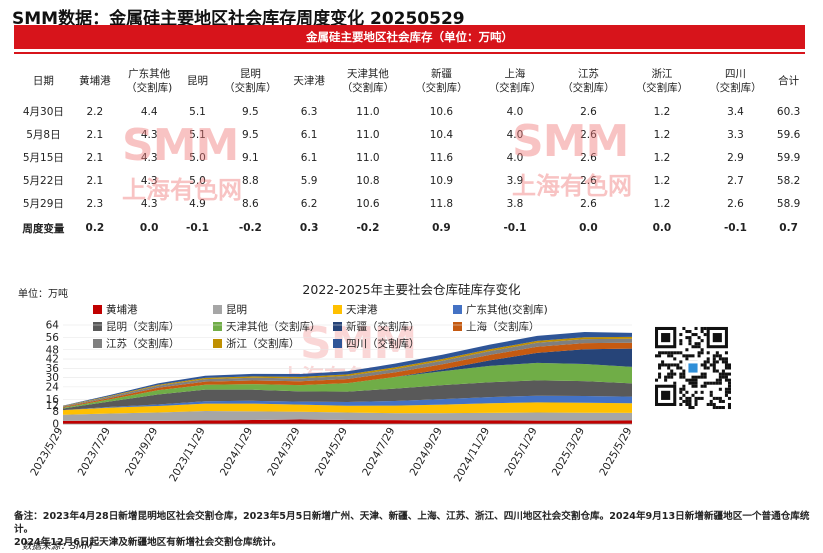 The width and height of the screenshot is (823, 553). I want to click on column-header: 四川 （交割库）, so click(736, 81).